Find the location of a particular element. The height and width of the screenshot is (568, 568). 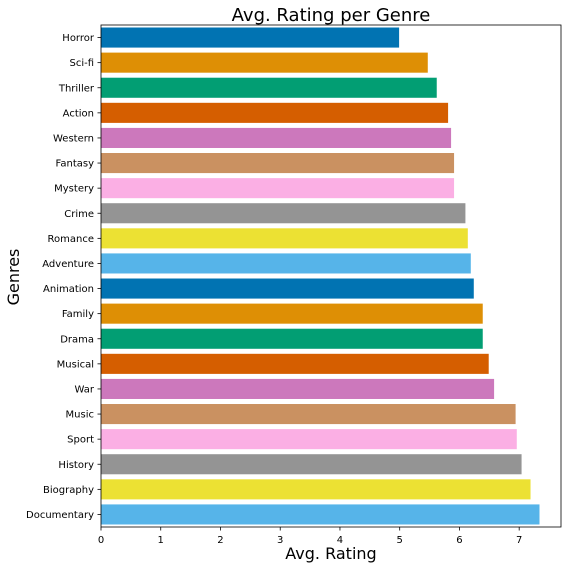

x-tick-label: 2 is located at coordinates (220, 540).